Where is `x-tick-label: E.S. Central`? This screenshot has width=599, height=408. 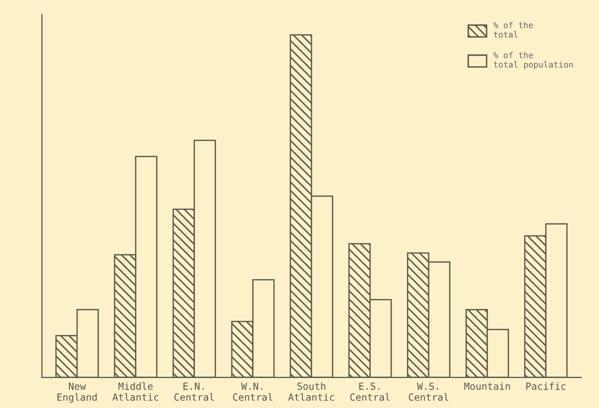 x-tick-label: E.S. Central is located at coordinates (370, 391).